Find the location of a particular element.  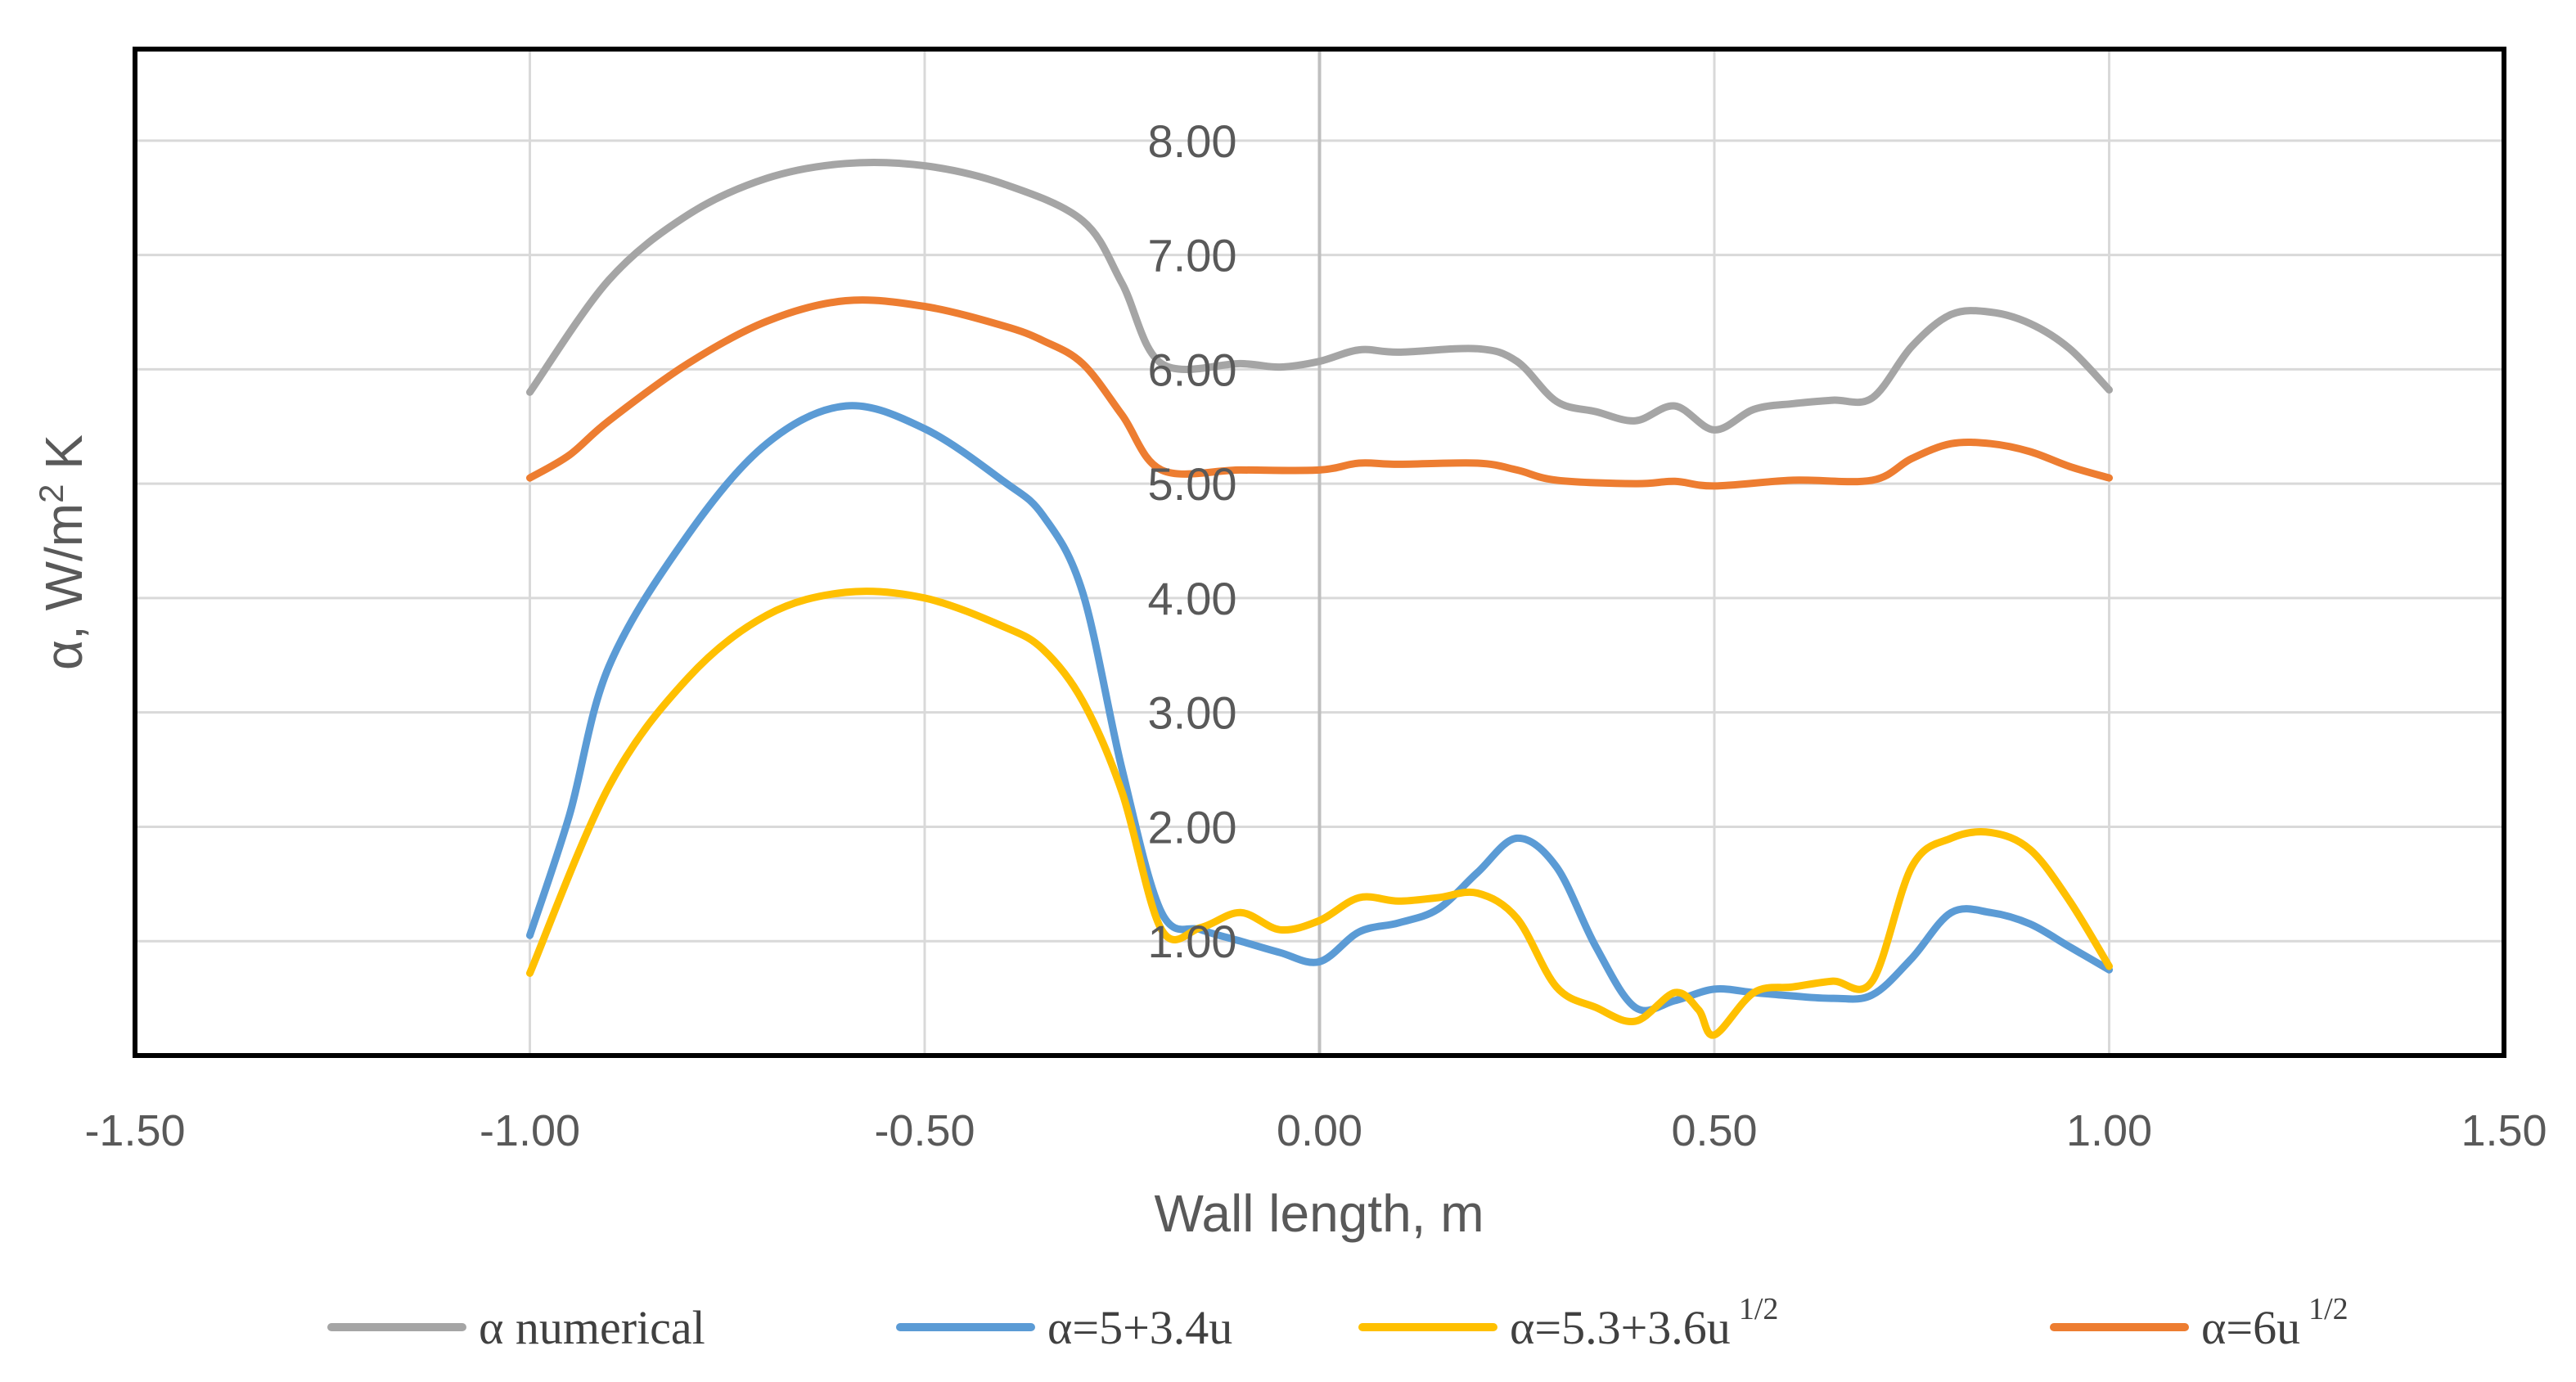

legend-item-linear: α=5+3.4u is located at coordinates (1064, 1327).